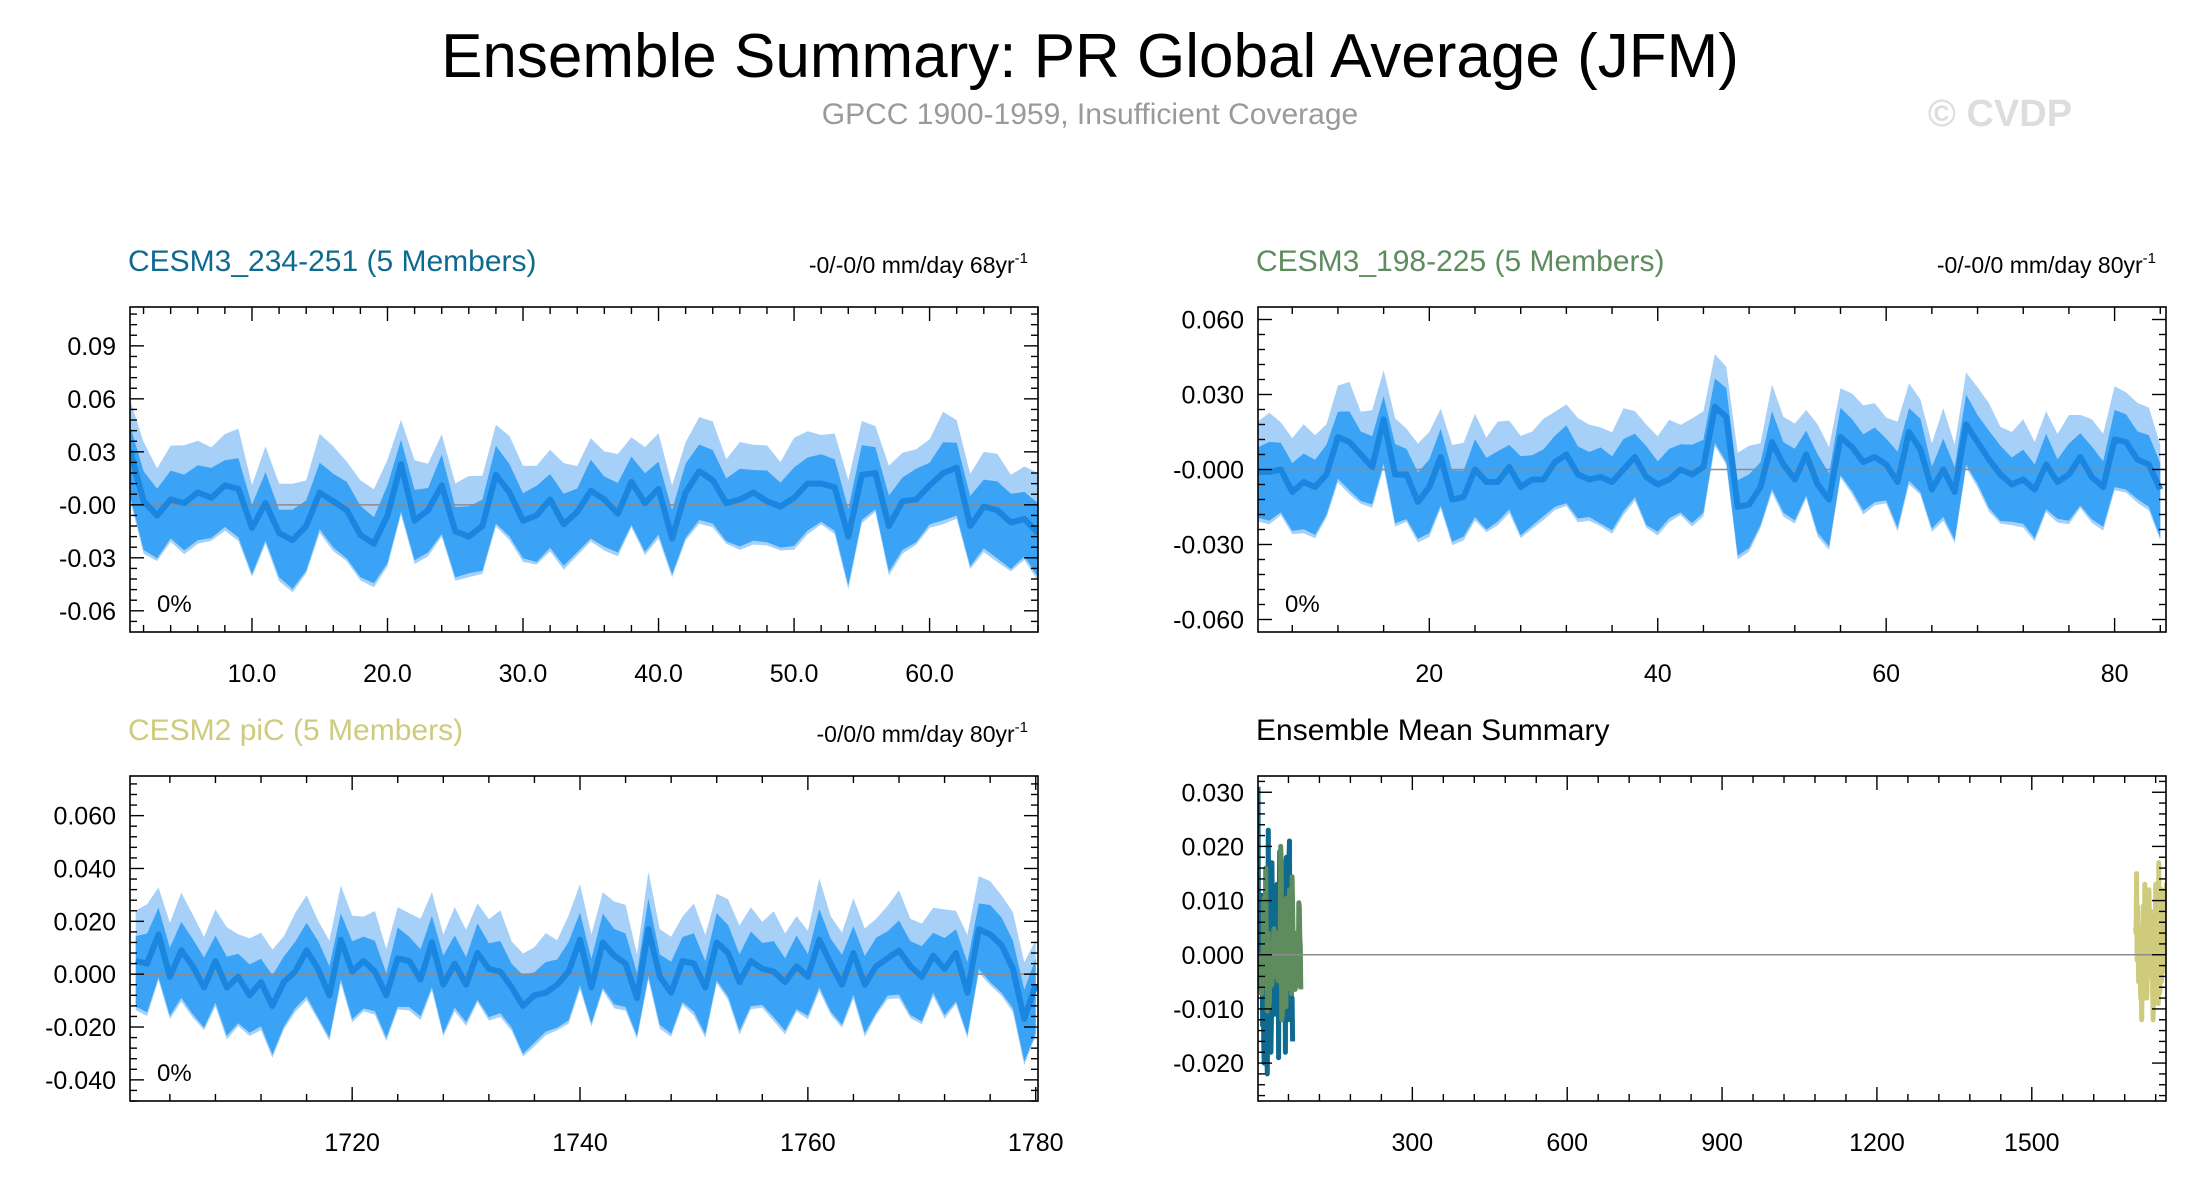 This screenshot has height=1189, width=2198. I want to click on trend-label: -0/0/0 mm/day 80yr-1, so click(922, 733).